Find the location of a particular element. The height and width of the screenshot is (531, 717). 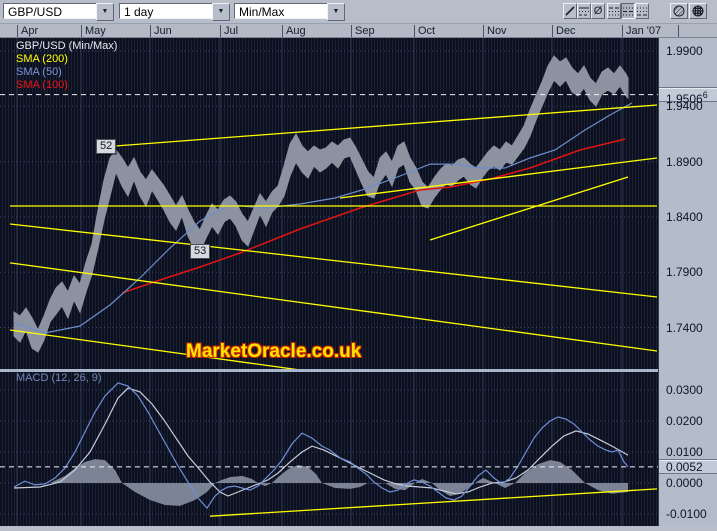

toolbar: GBP/USD ▼ 1 day ▼ Min/Max ▼ Ø is located at coordinates (358, 12).